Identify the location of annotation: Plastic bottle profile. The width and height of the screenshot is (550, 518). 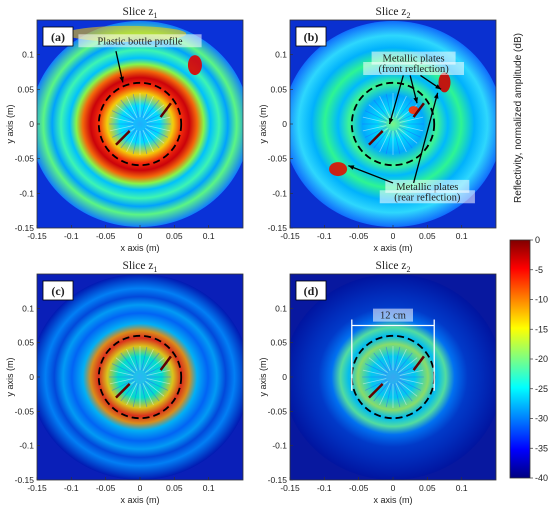
(140, 41).